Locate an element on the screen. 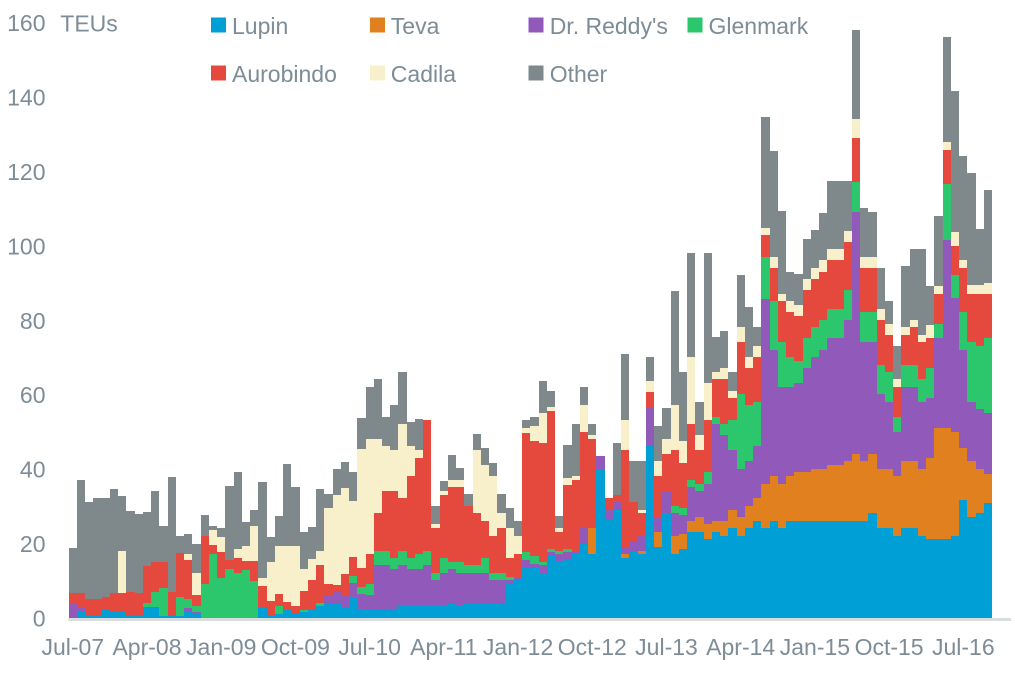 This screenshot has height=675, width=1015. svg-text: 120 is located at coordinates (26, 172).